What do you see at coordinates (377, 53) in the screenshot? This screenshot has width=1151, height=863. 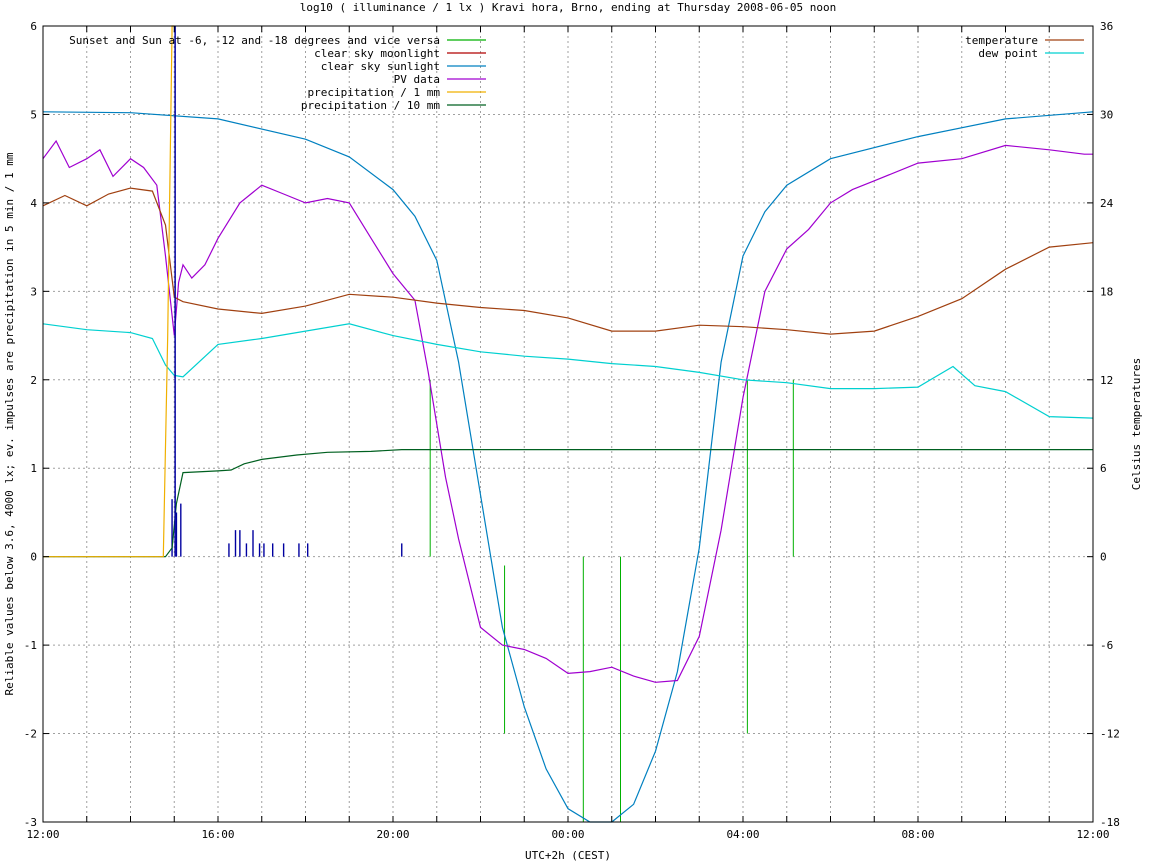 I see `legend-label: clear sky moonlight` at bounding box center [377, 53].